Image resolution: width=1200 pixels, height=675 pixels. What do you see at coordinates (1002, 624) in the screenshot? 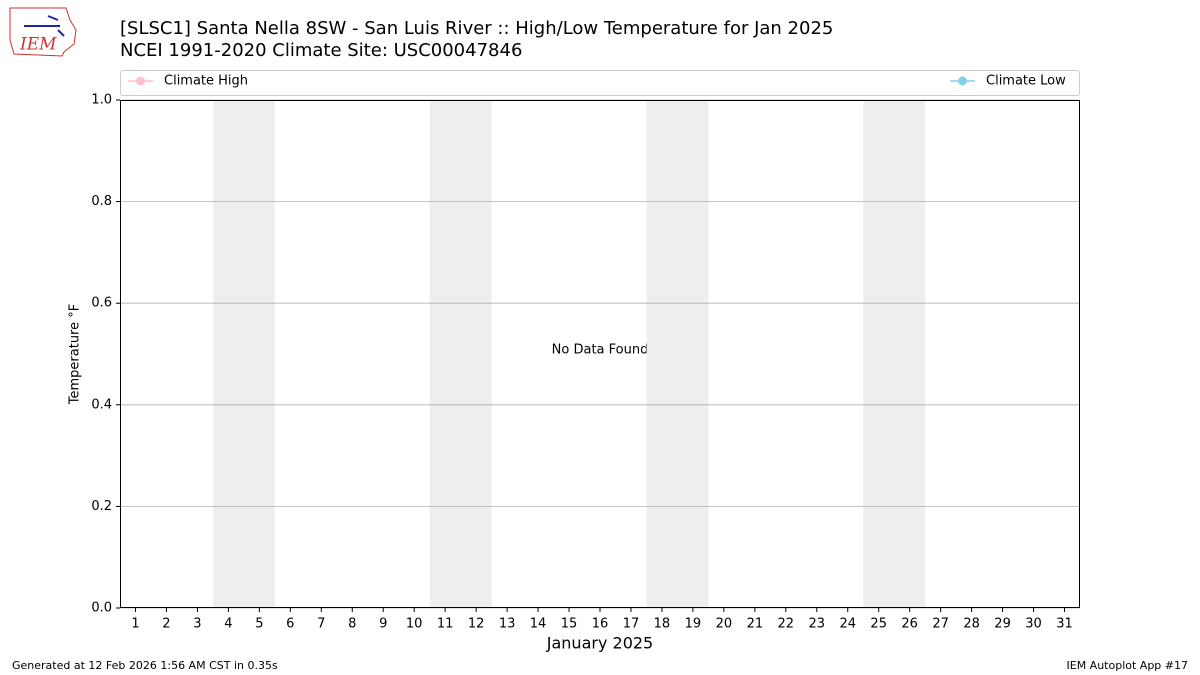
I see `x-tick-label: 29` at bounding box center [1002, 624].